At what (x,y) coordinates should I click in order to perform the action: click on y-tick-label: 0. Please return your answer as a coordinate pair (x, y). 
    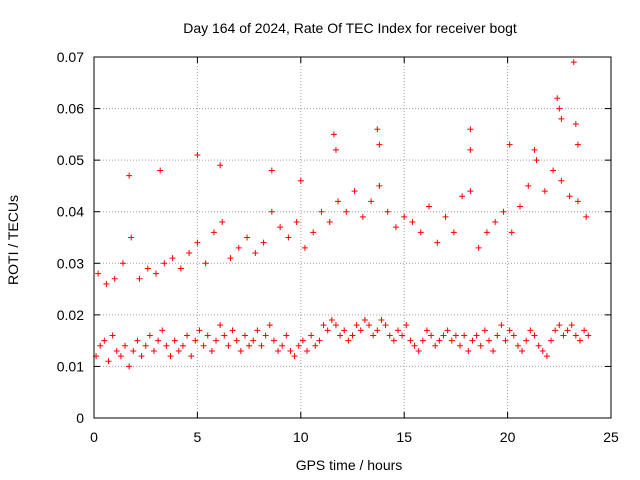
    Looking at the image, I should click on (80, 418).